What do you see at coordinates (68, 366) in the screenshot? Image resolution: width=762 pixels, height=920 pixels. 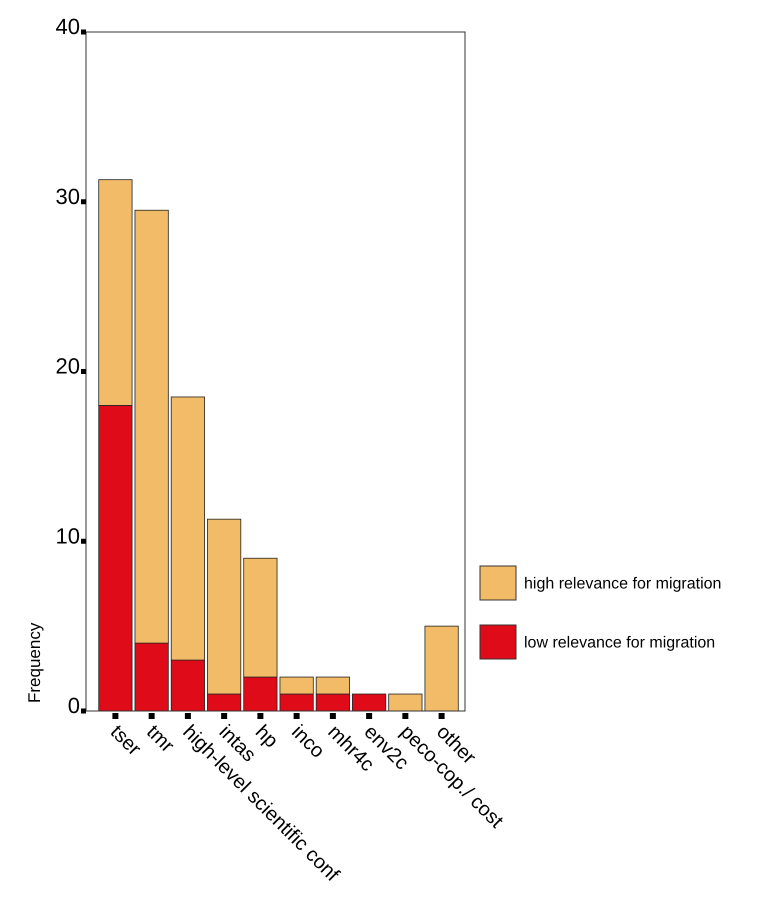 I see `y-tick-label: 20` at bounding box center [68, 366].